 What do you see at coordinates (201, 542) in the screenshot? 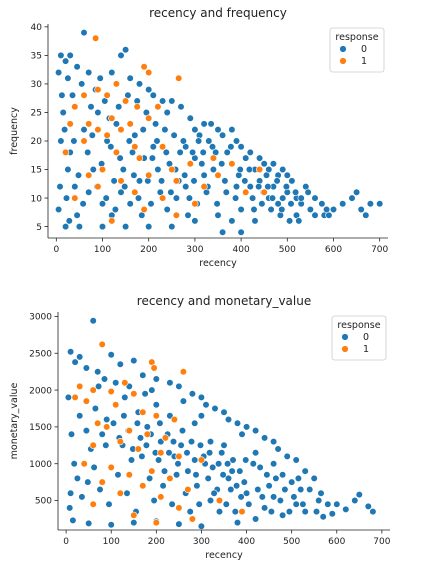
I see `x-tick-label: 300` at bounding box center [201, 542].